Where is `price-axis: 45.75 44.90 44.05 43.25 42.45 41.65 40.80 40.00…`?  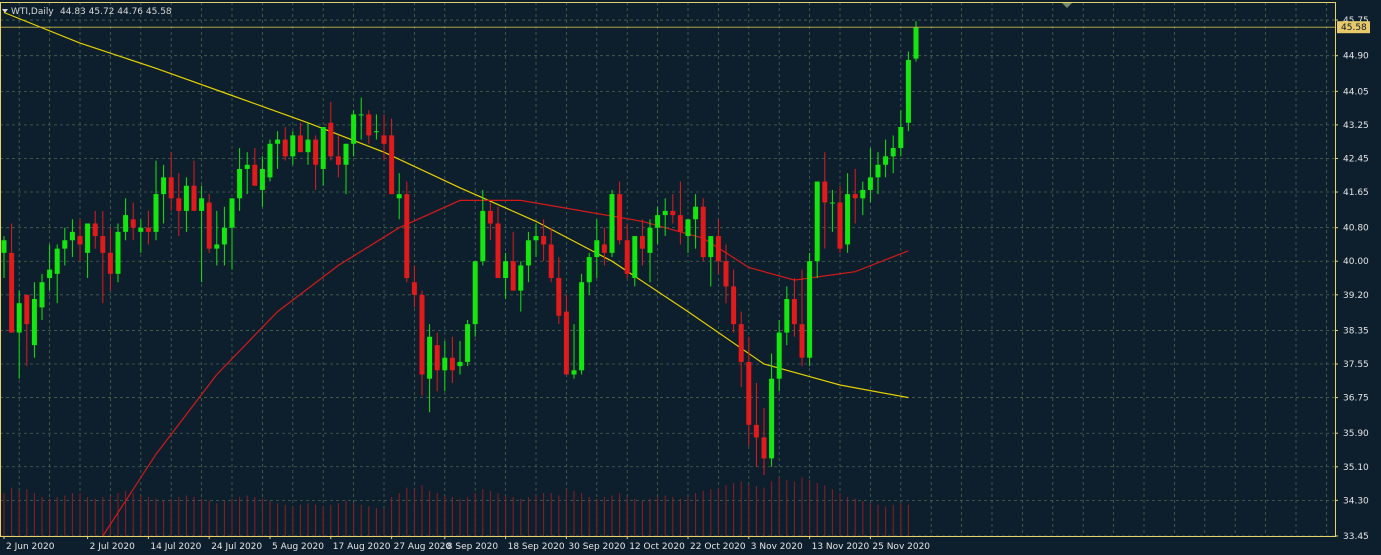
price-axis: 45.75 44.90 44.05 43.25 42.45 41.65 40.80 40.00… is located at coordinates (1352, 279).